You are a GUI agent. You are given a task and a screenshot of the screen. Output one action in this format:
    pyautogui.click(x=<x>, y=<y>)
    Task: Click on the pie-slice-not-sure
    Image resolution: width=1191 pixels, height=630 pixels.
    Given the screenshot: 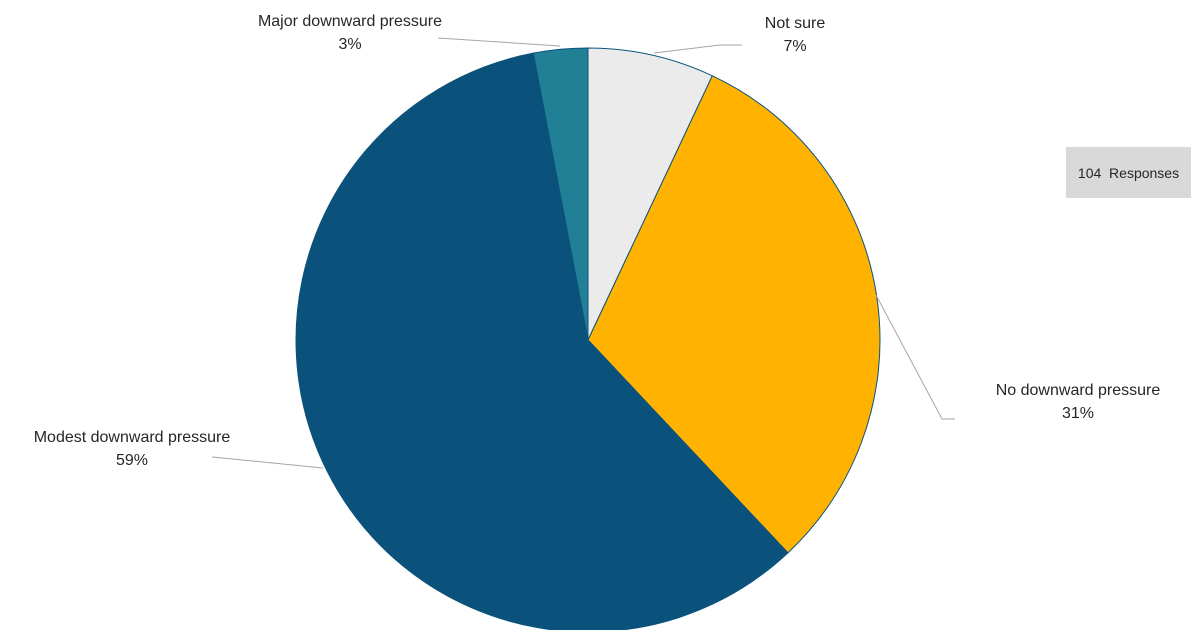 What is the action you would take?
    pyautogui.click(x=650, y=194)
    